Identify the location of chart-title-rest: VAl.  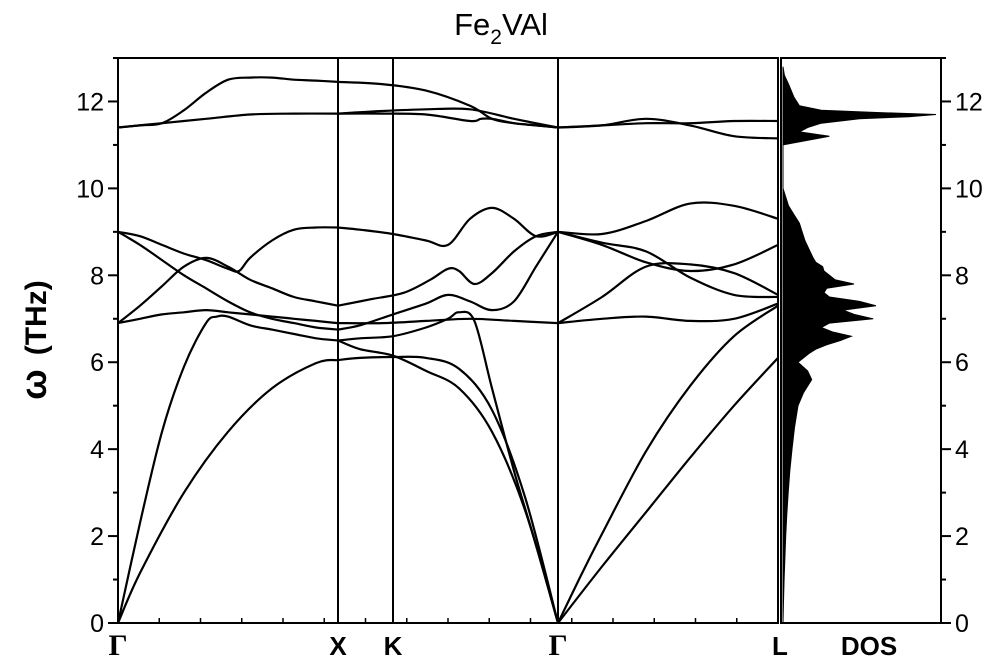
(525, 24).